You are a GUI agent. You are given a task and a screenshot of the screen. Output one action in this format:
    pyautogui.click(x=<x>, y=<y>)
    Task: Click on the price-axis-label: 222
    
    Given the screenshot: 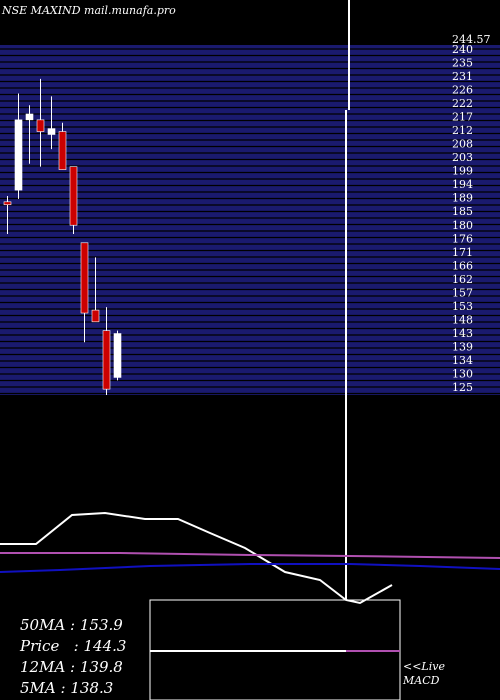 What is the action you would take?
    pyautogui.click(x=462, y=103)
    